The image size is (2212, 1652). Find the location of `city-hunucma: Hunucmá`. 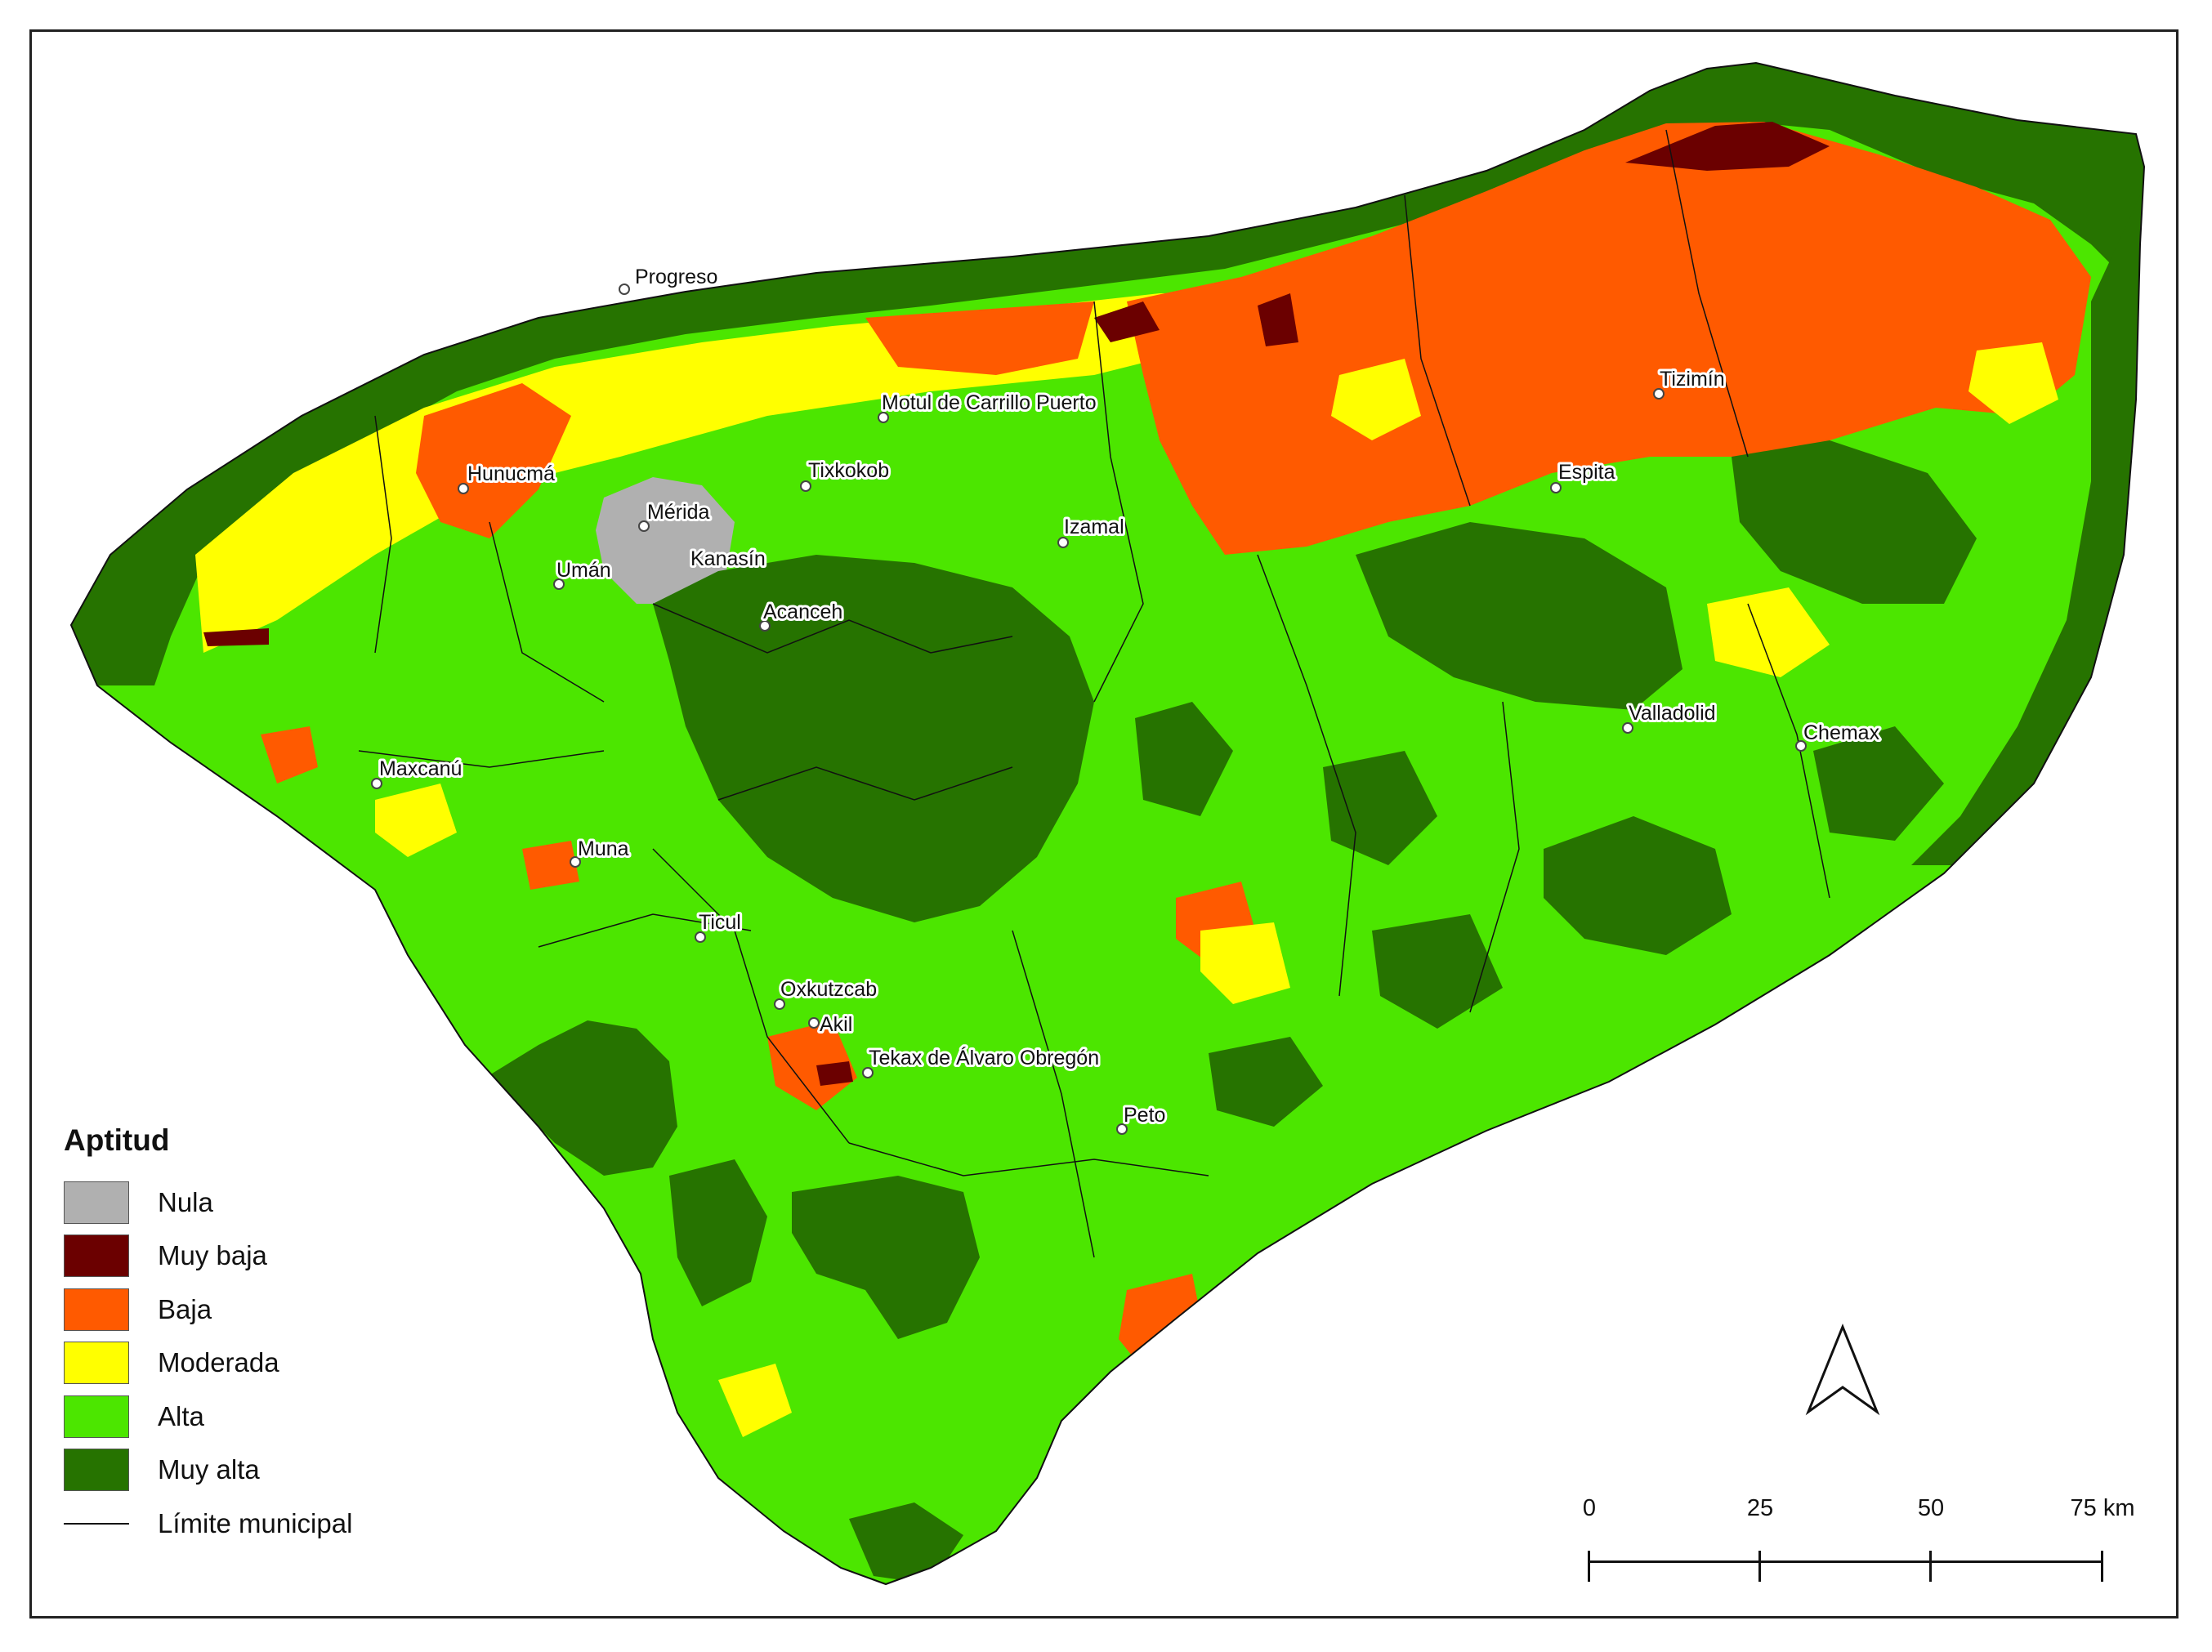

city-hunucma: Hunucmá is located at coordinates (507, 477).